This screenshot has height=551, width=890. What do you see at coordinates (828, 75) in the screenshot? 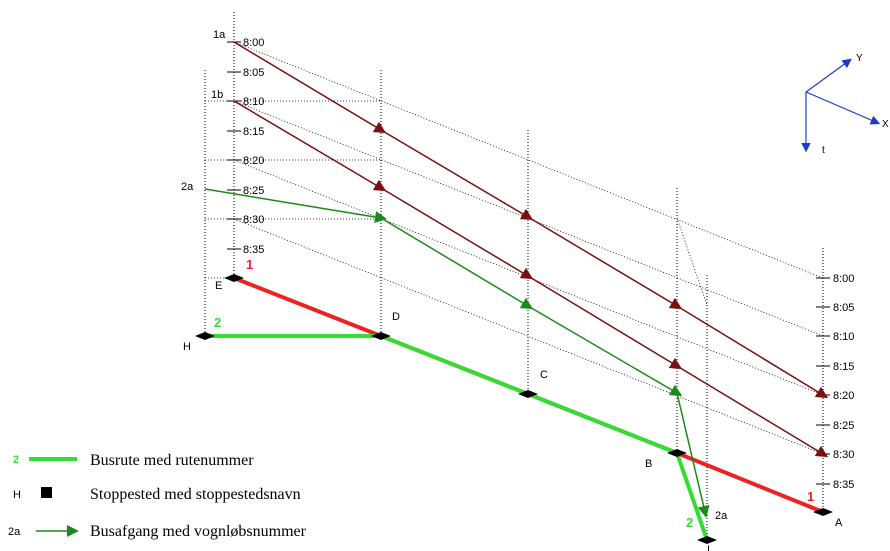
I see `axis-y-arrow` at bounding box center [828, 75].